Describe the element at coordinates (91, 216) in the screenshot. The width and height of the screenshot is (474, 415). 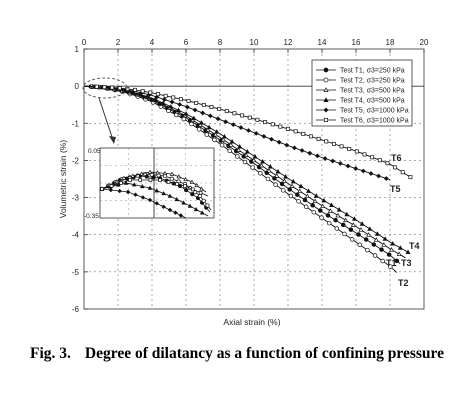
I see `inset-y-tick-bottom: -0.35` at that location.